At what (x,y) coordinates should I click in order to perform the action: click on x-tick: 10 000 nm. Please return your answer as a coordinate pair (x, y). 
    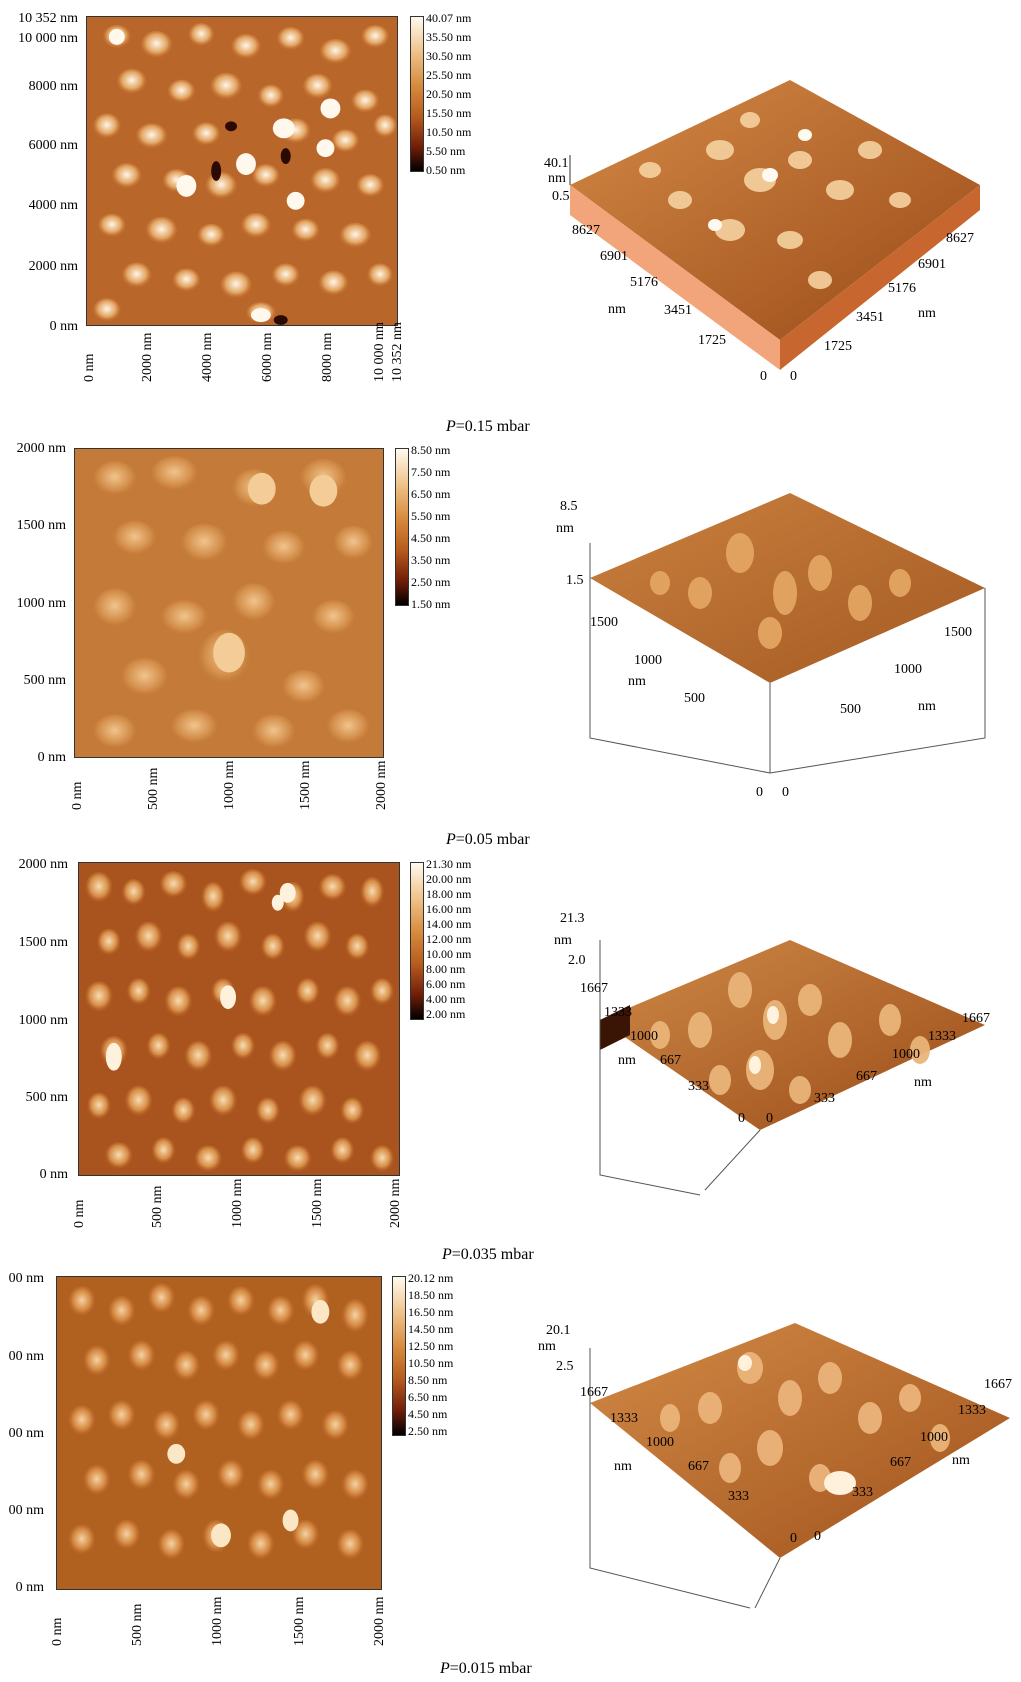
    Looking at the image, I should click on (379, 352).